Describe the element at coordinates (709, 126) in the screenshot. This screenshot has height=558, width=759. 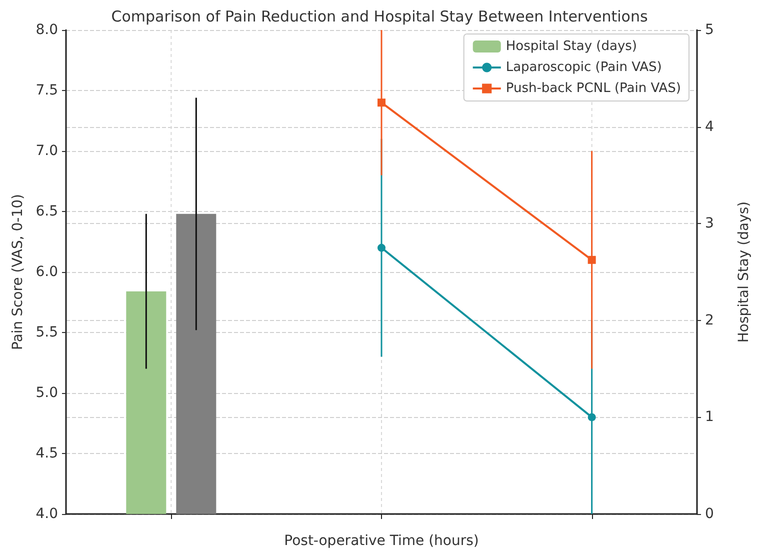
I see `y2-tick-label: 4` at that location.